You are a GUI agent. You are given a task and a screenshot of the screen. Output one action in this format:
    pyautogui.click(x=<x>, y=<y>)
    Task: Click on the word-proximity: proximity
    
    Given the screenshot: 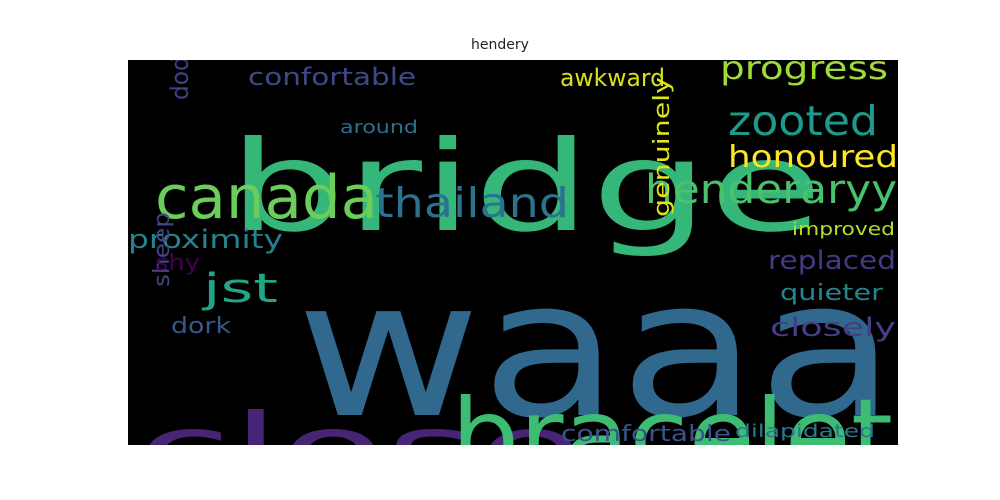 What is the action you would take?
    pyautogui.click(x=205, y=240)
    